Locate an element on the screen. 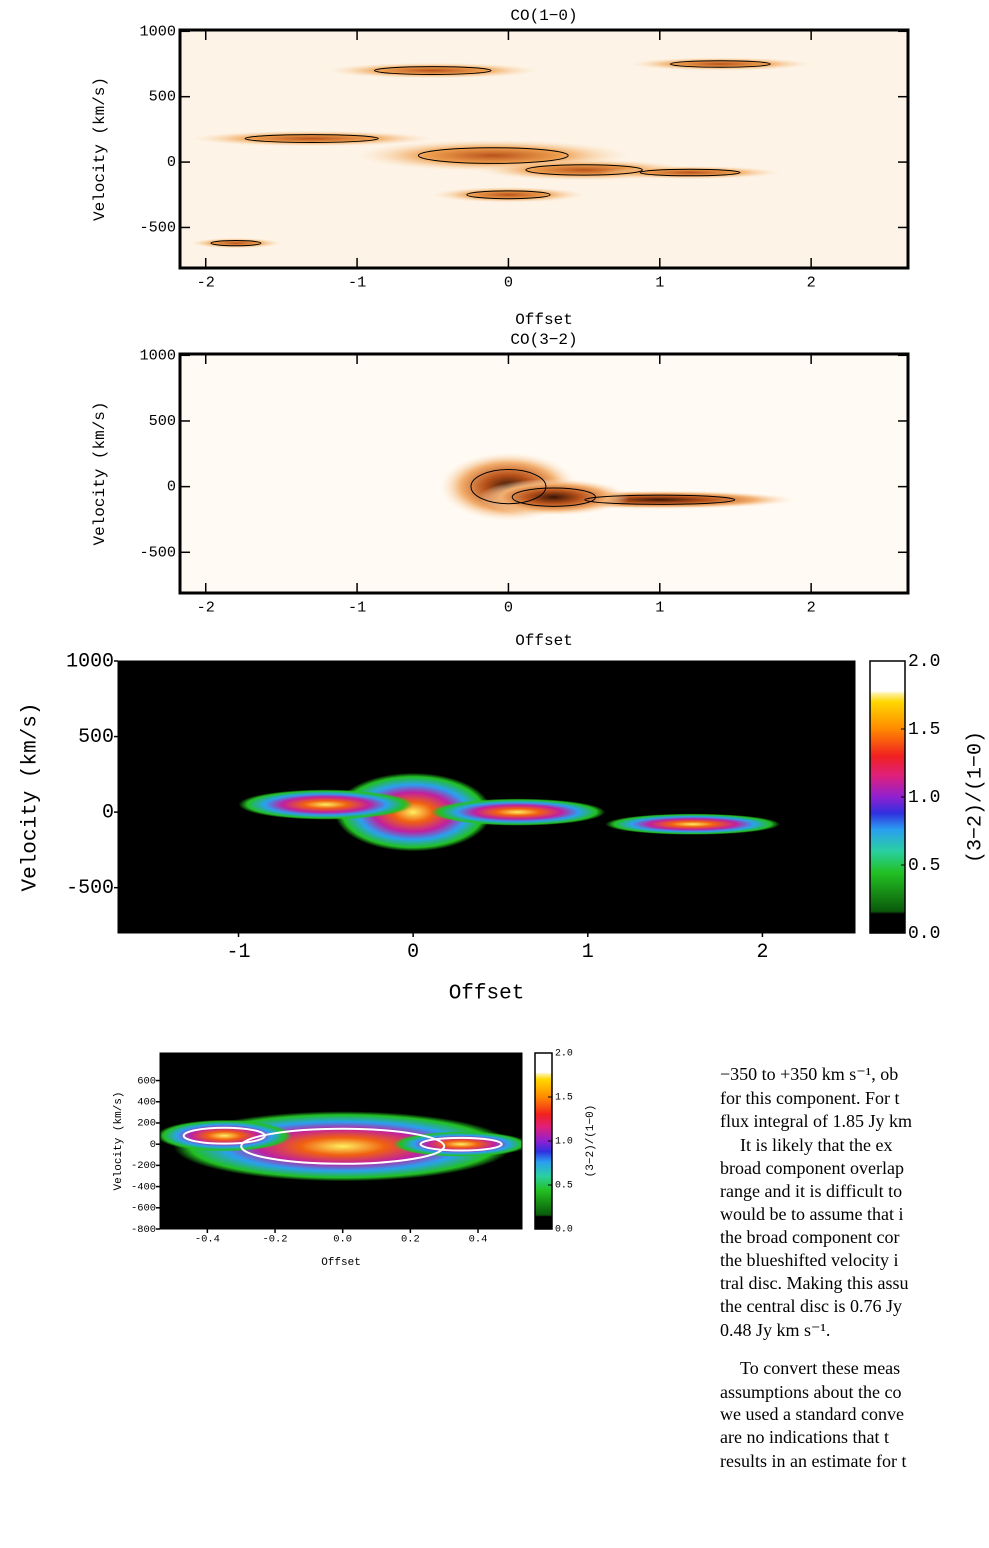 The width and height of the screenshot is (989, 1548). text-line: It is likely that the ex is located at coordinates (816, 1145).